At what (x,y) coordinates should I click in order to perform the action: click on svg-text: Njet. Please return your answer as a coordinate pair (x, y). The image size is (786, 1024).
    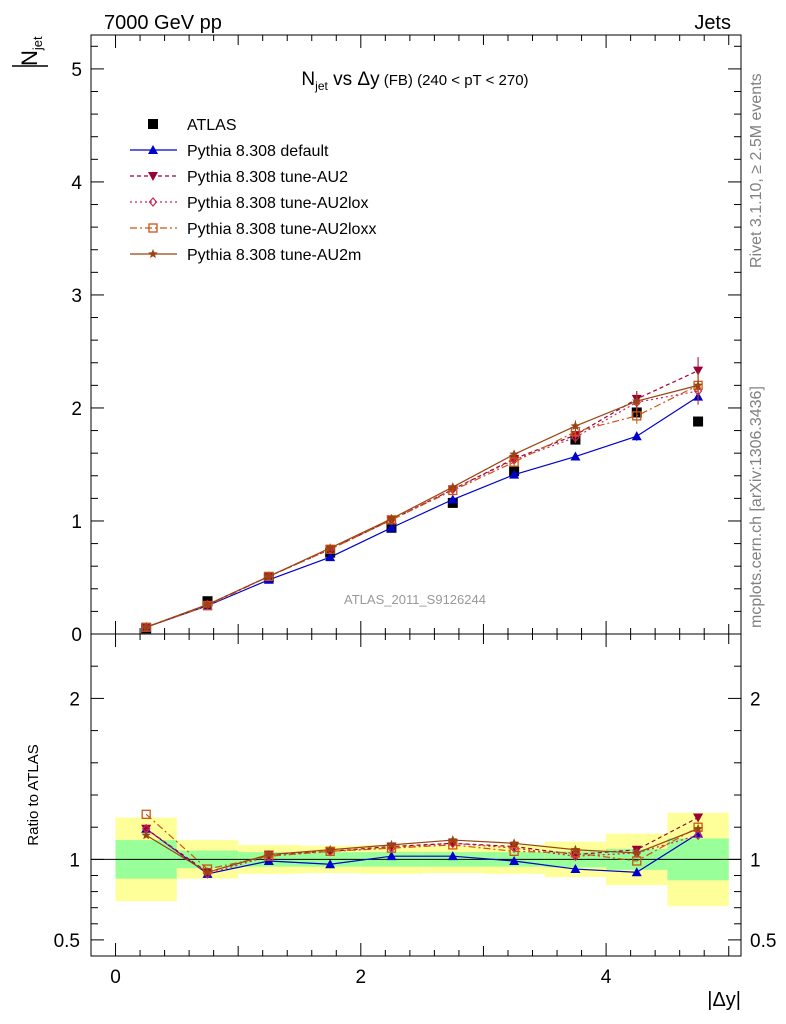
    Looking at the image, I should click on (31, 51).